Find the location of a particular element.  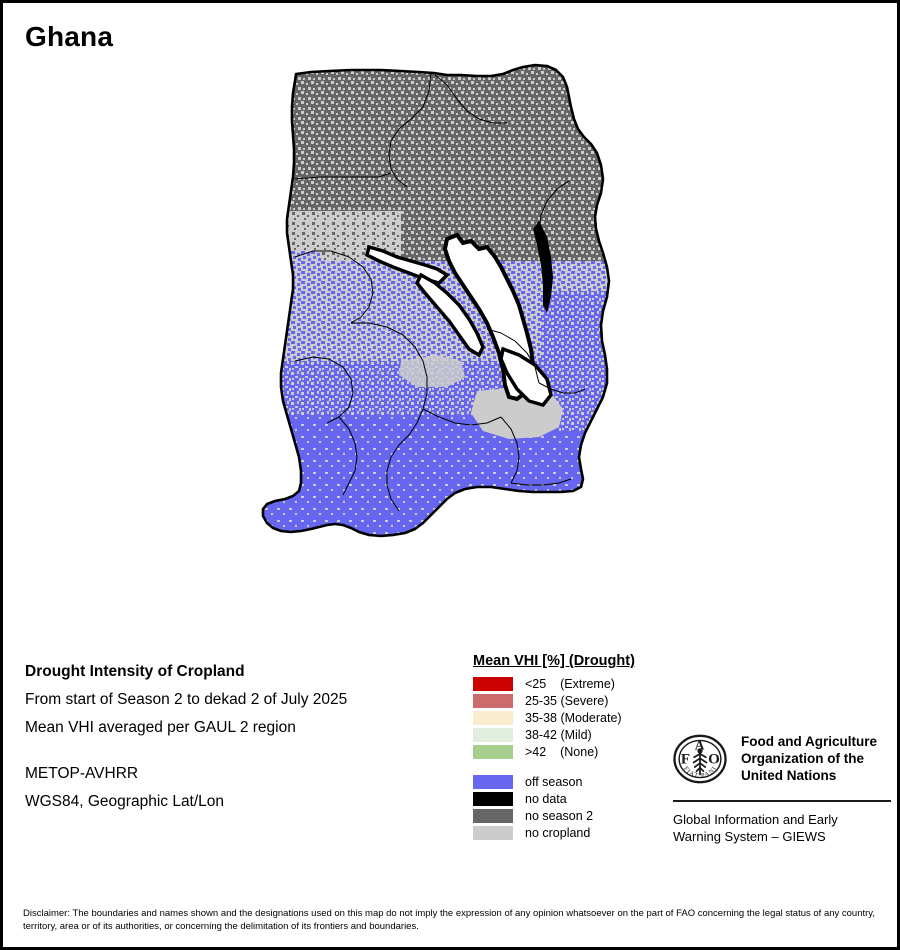

legend-label-mild: 38-42 (Mild) is located at coordinates (558, 734).